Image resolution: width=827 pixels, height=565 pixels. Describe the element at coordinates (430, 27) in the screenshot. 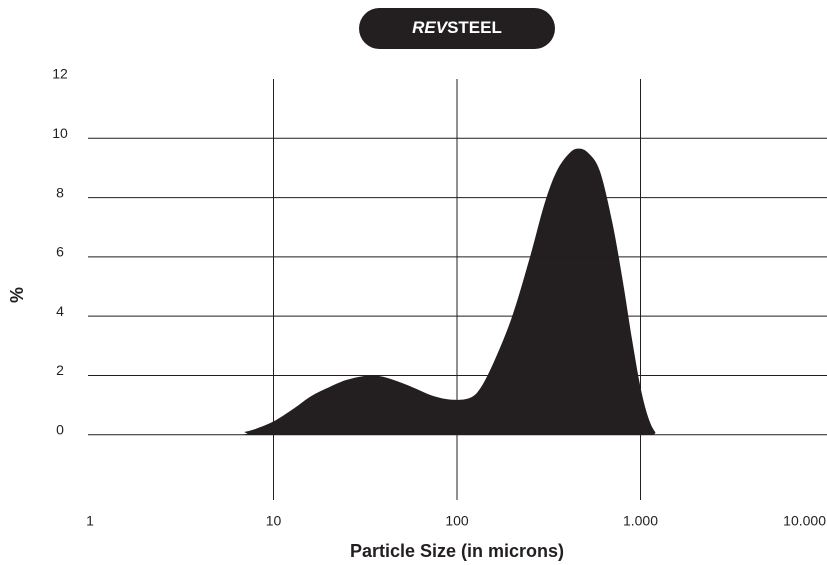

I see `title-prefix: REV` at that location.